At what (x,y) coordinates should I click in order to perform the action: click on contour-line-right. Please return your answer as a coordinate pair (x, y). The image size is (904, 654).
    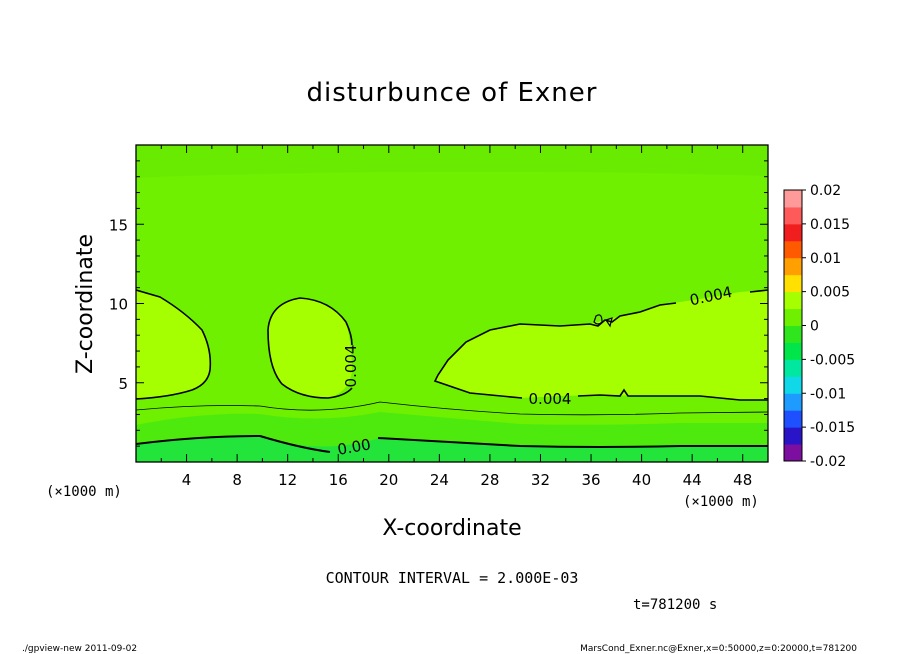
    Looking at the image, I should click on (600, 345).